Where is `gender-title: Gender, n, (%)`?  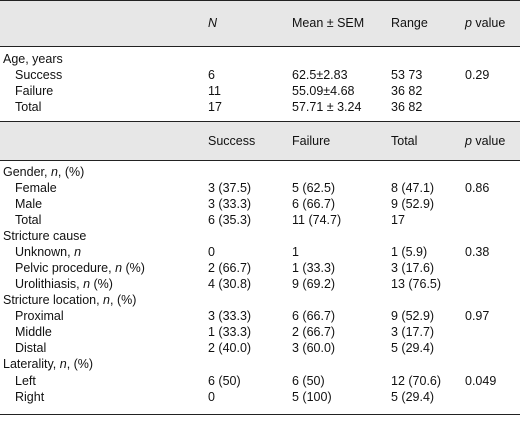
gender-title: Gender, n, (%) is located at coordinates (44, 172).